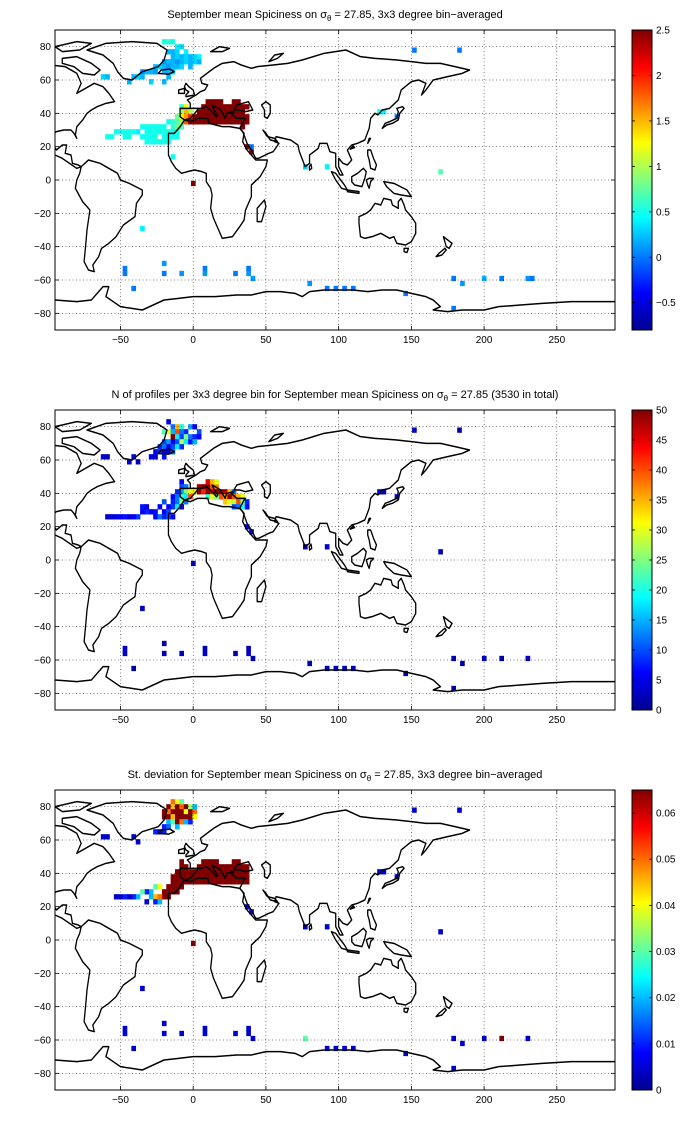 The height and width of the screenshot is (1140, 696). What do you see at coordinates (666, 952) in the screenshot?
I see `colorbar-tick-label: 0.03` at bounding box center [666, 952].